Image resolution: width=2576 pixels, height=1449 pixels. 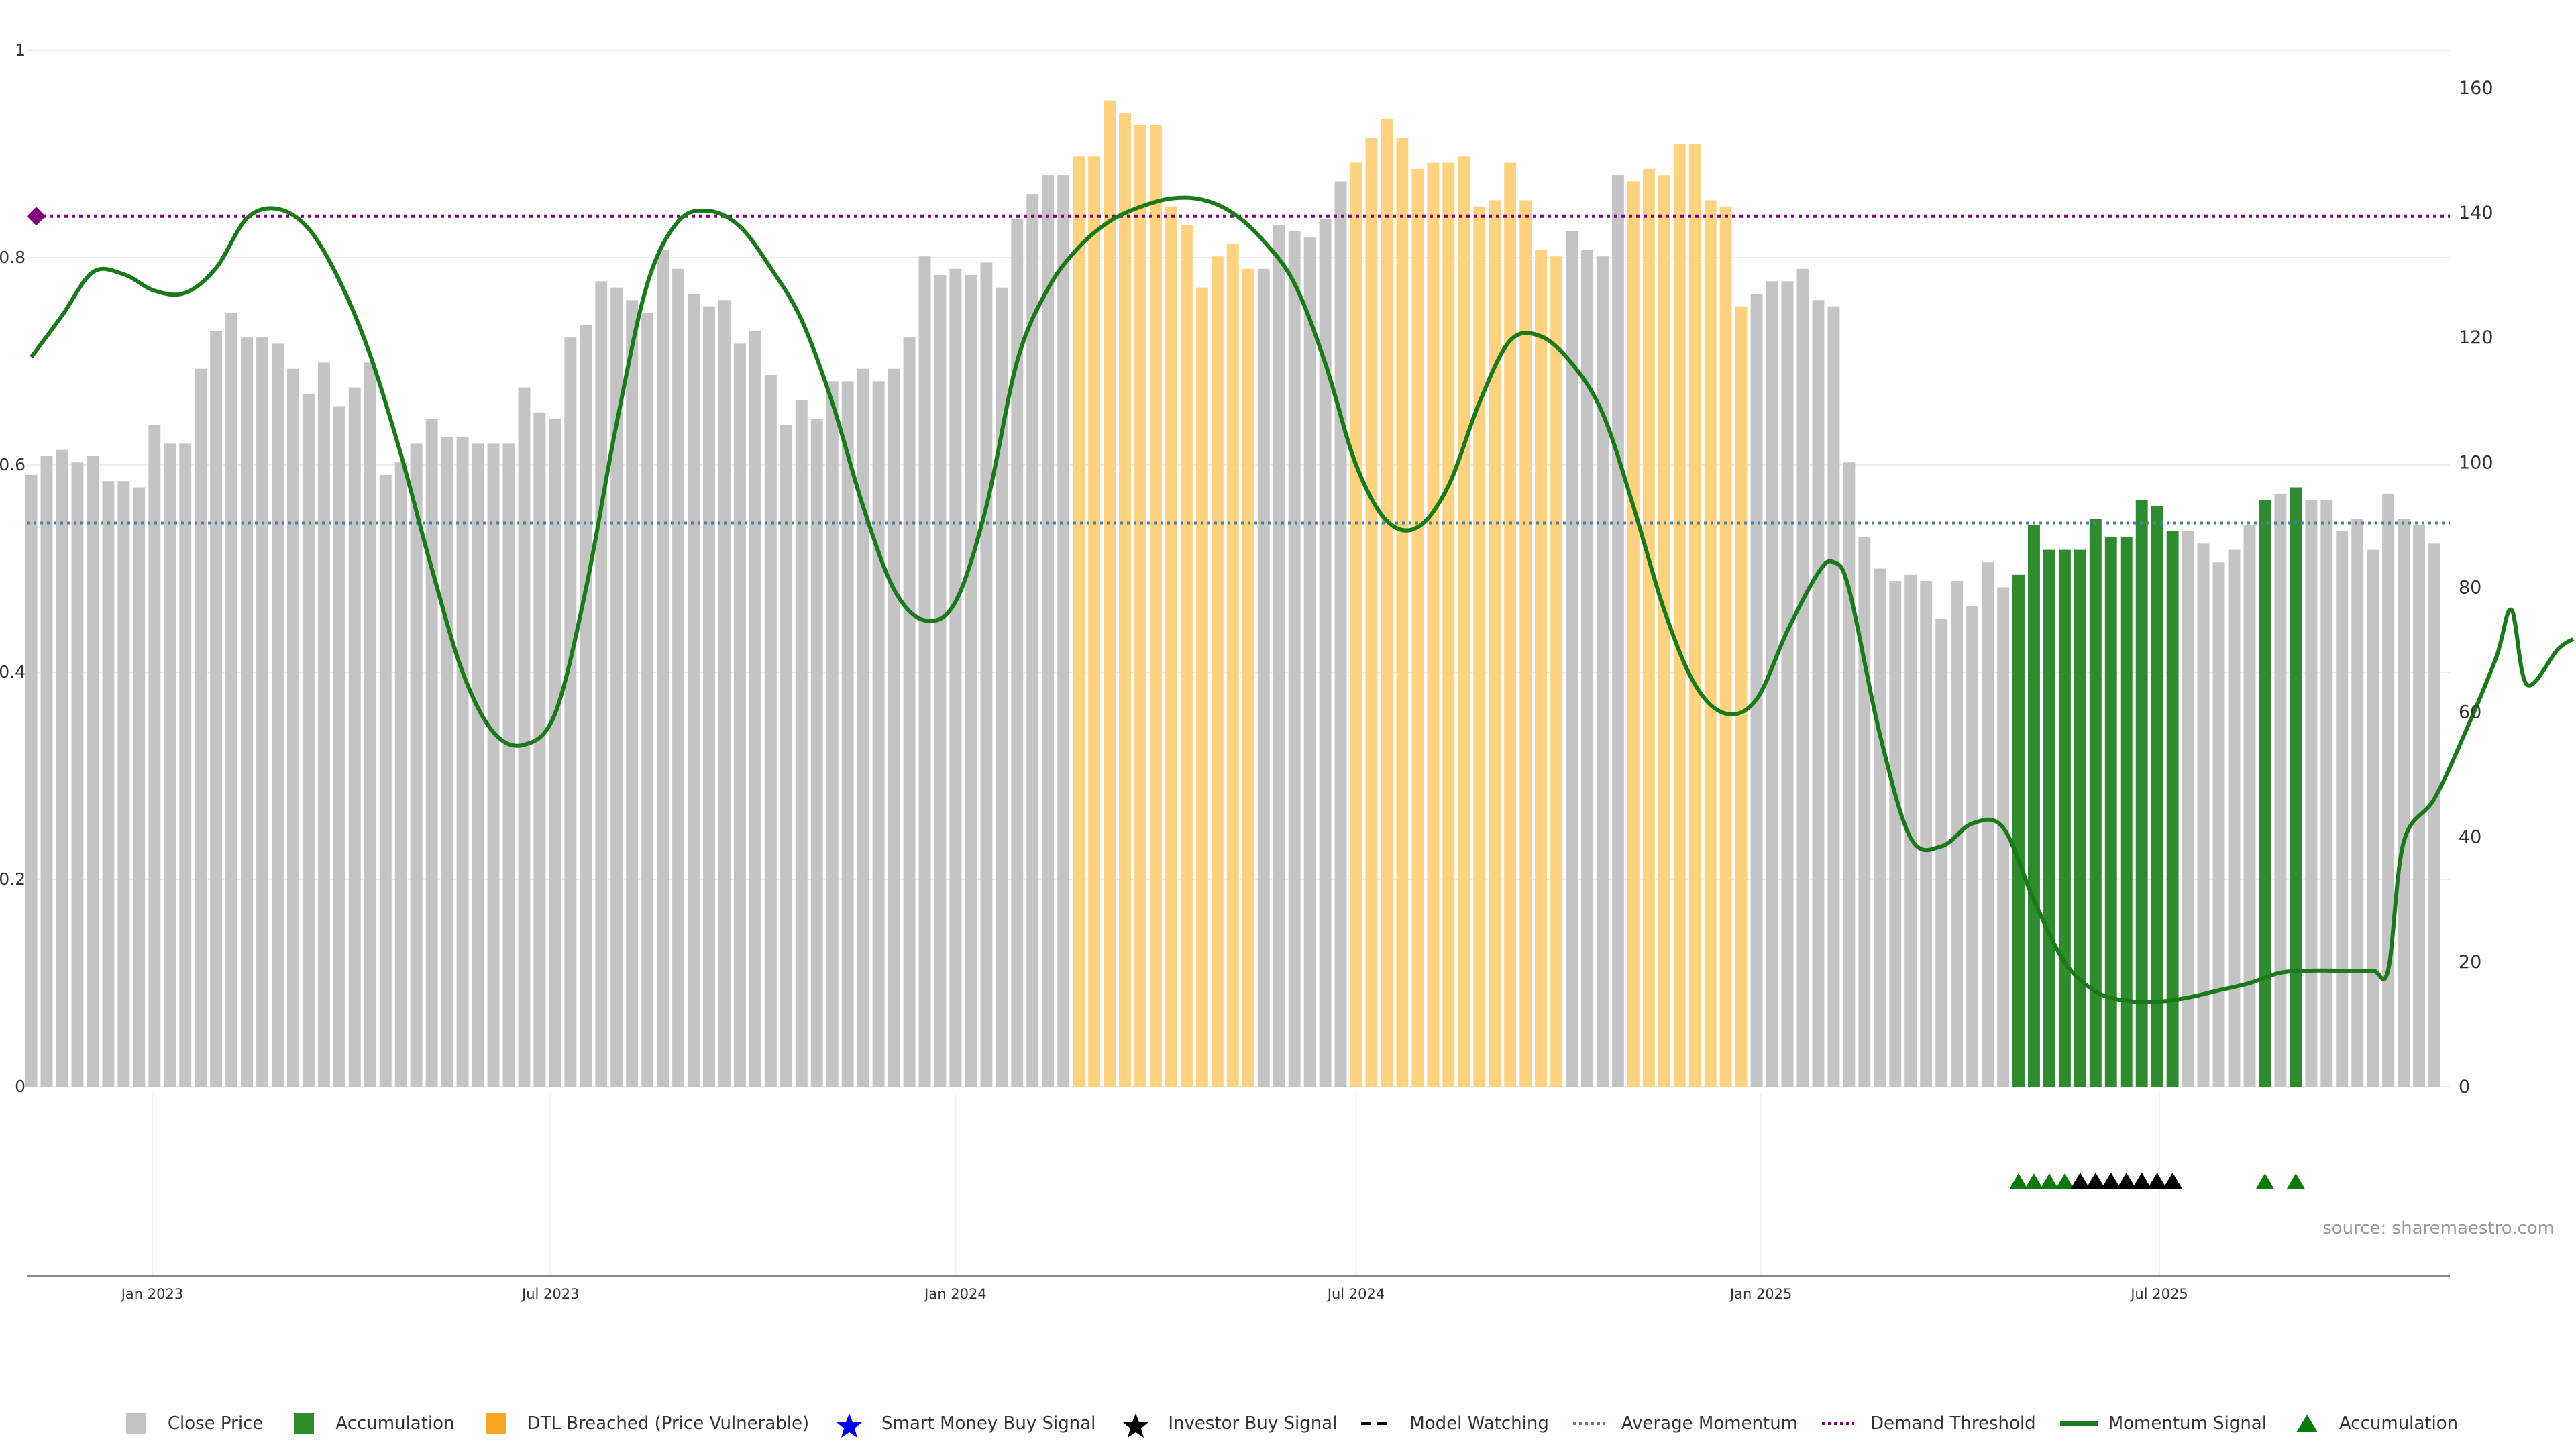 I want to click on right-tick-label: 60, so click(x=2470, y=712).